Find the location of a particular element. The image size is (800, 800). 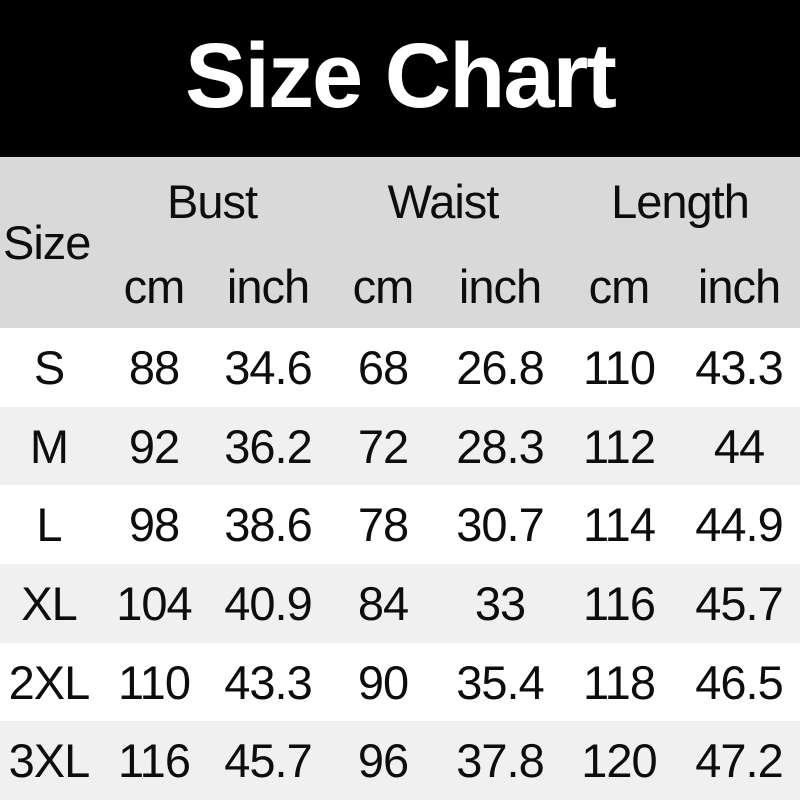

cell-waist-cm: 96 is located at coordinates (383, 761).